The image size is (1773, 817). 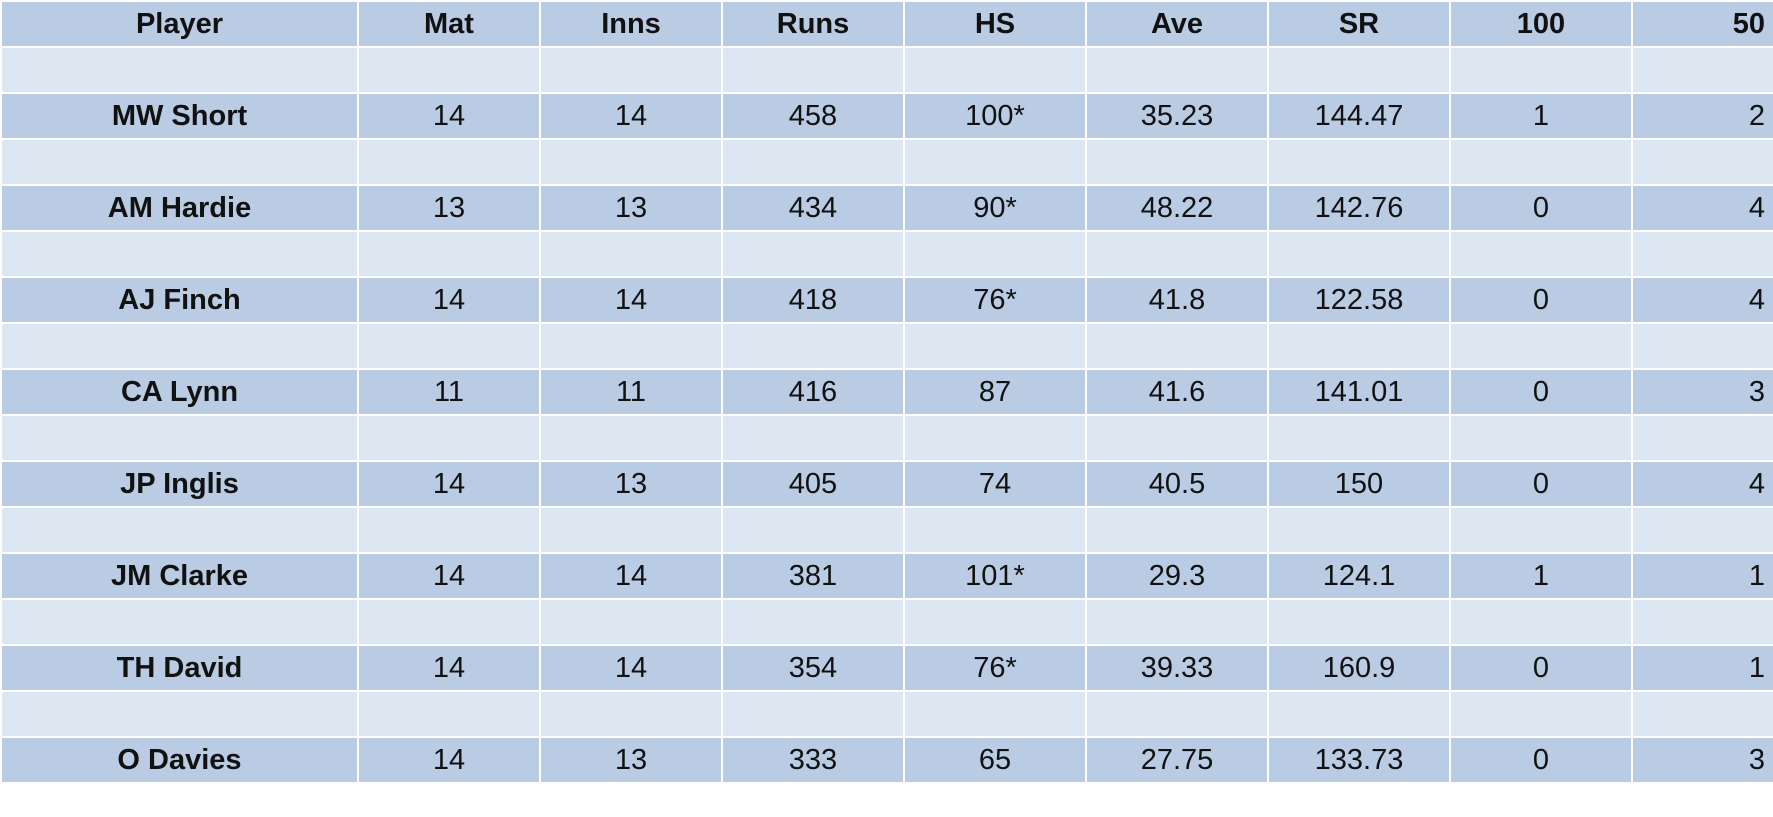 I want to click on table-row: AM Hardie 13 13 434 90* 48.22 142.76 0 4, so click(x=886, y=208).